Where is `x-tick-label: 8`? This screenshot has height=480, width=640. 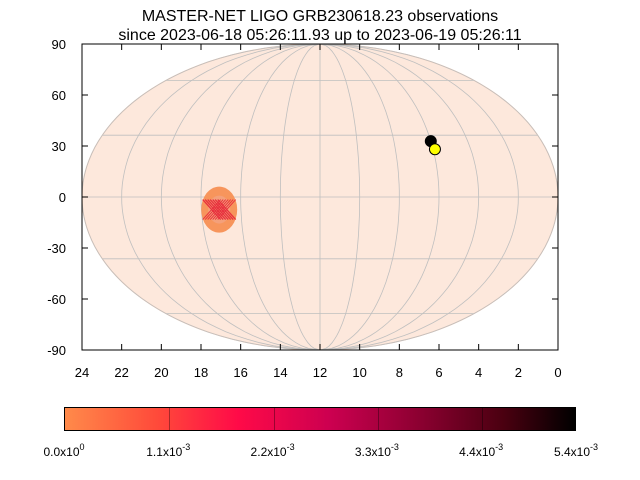 x-tick-label: 8 is located at coordinates (399, 372).